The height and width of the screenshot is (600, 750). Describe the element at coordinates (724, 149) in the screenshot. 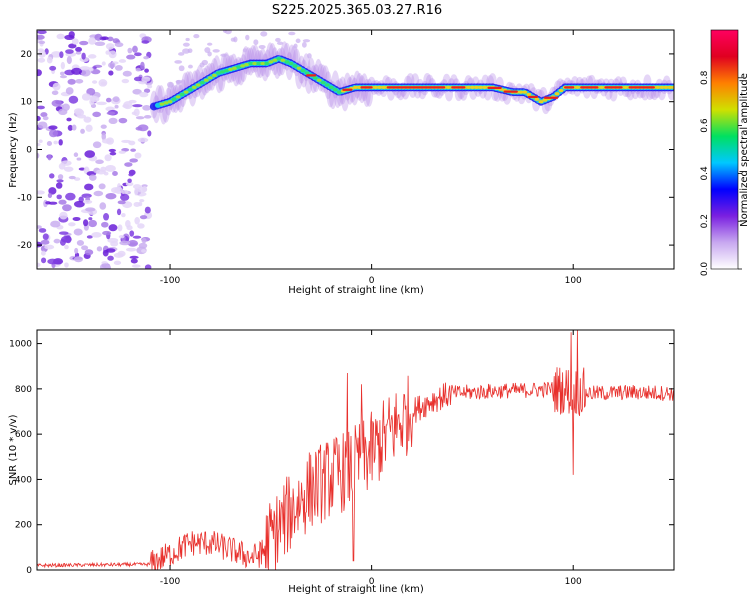

I see `colorbar-scale` at that location.